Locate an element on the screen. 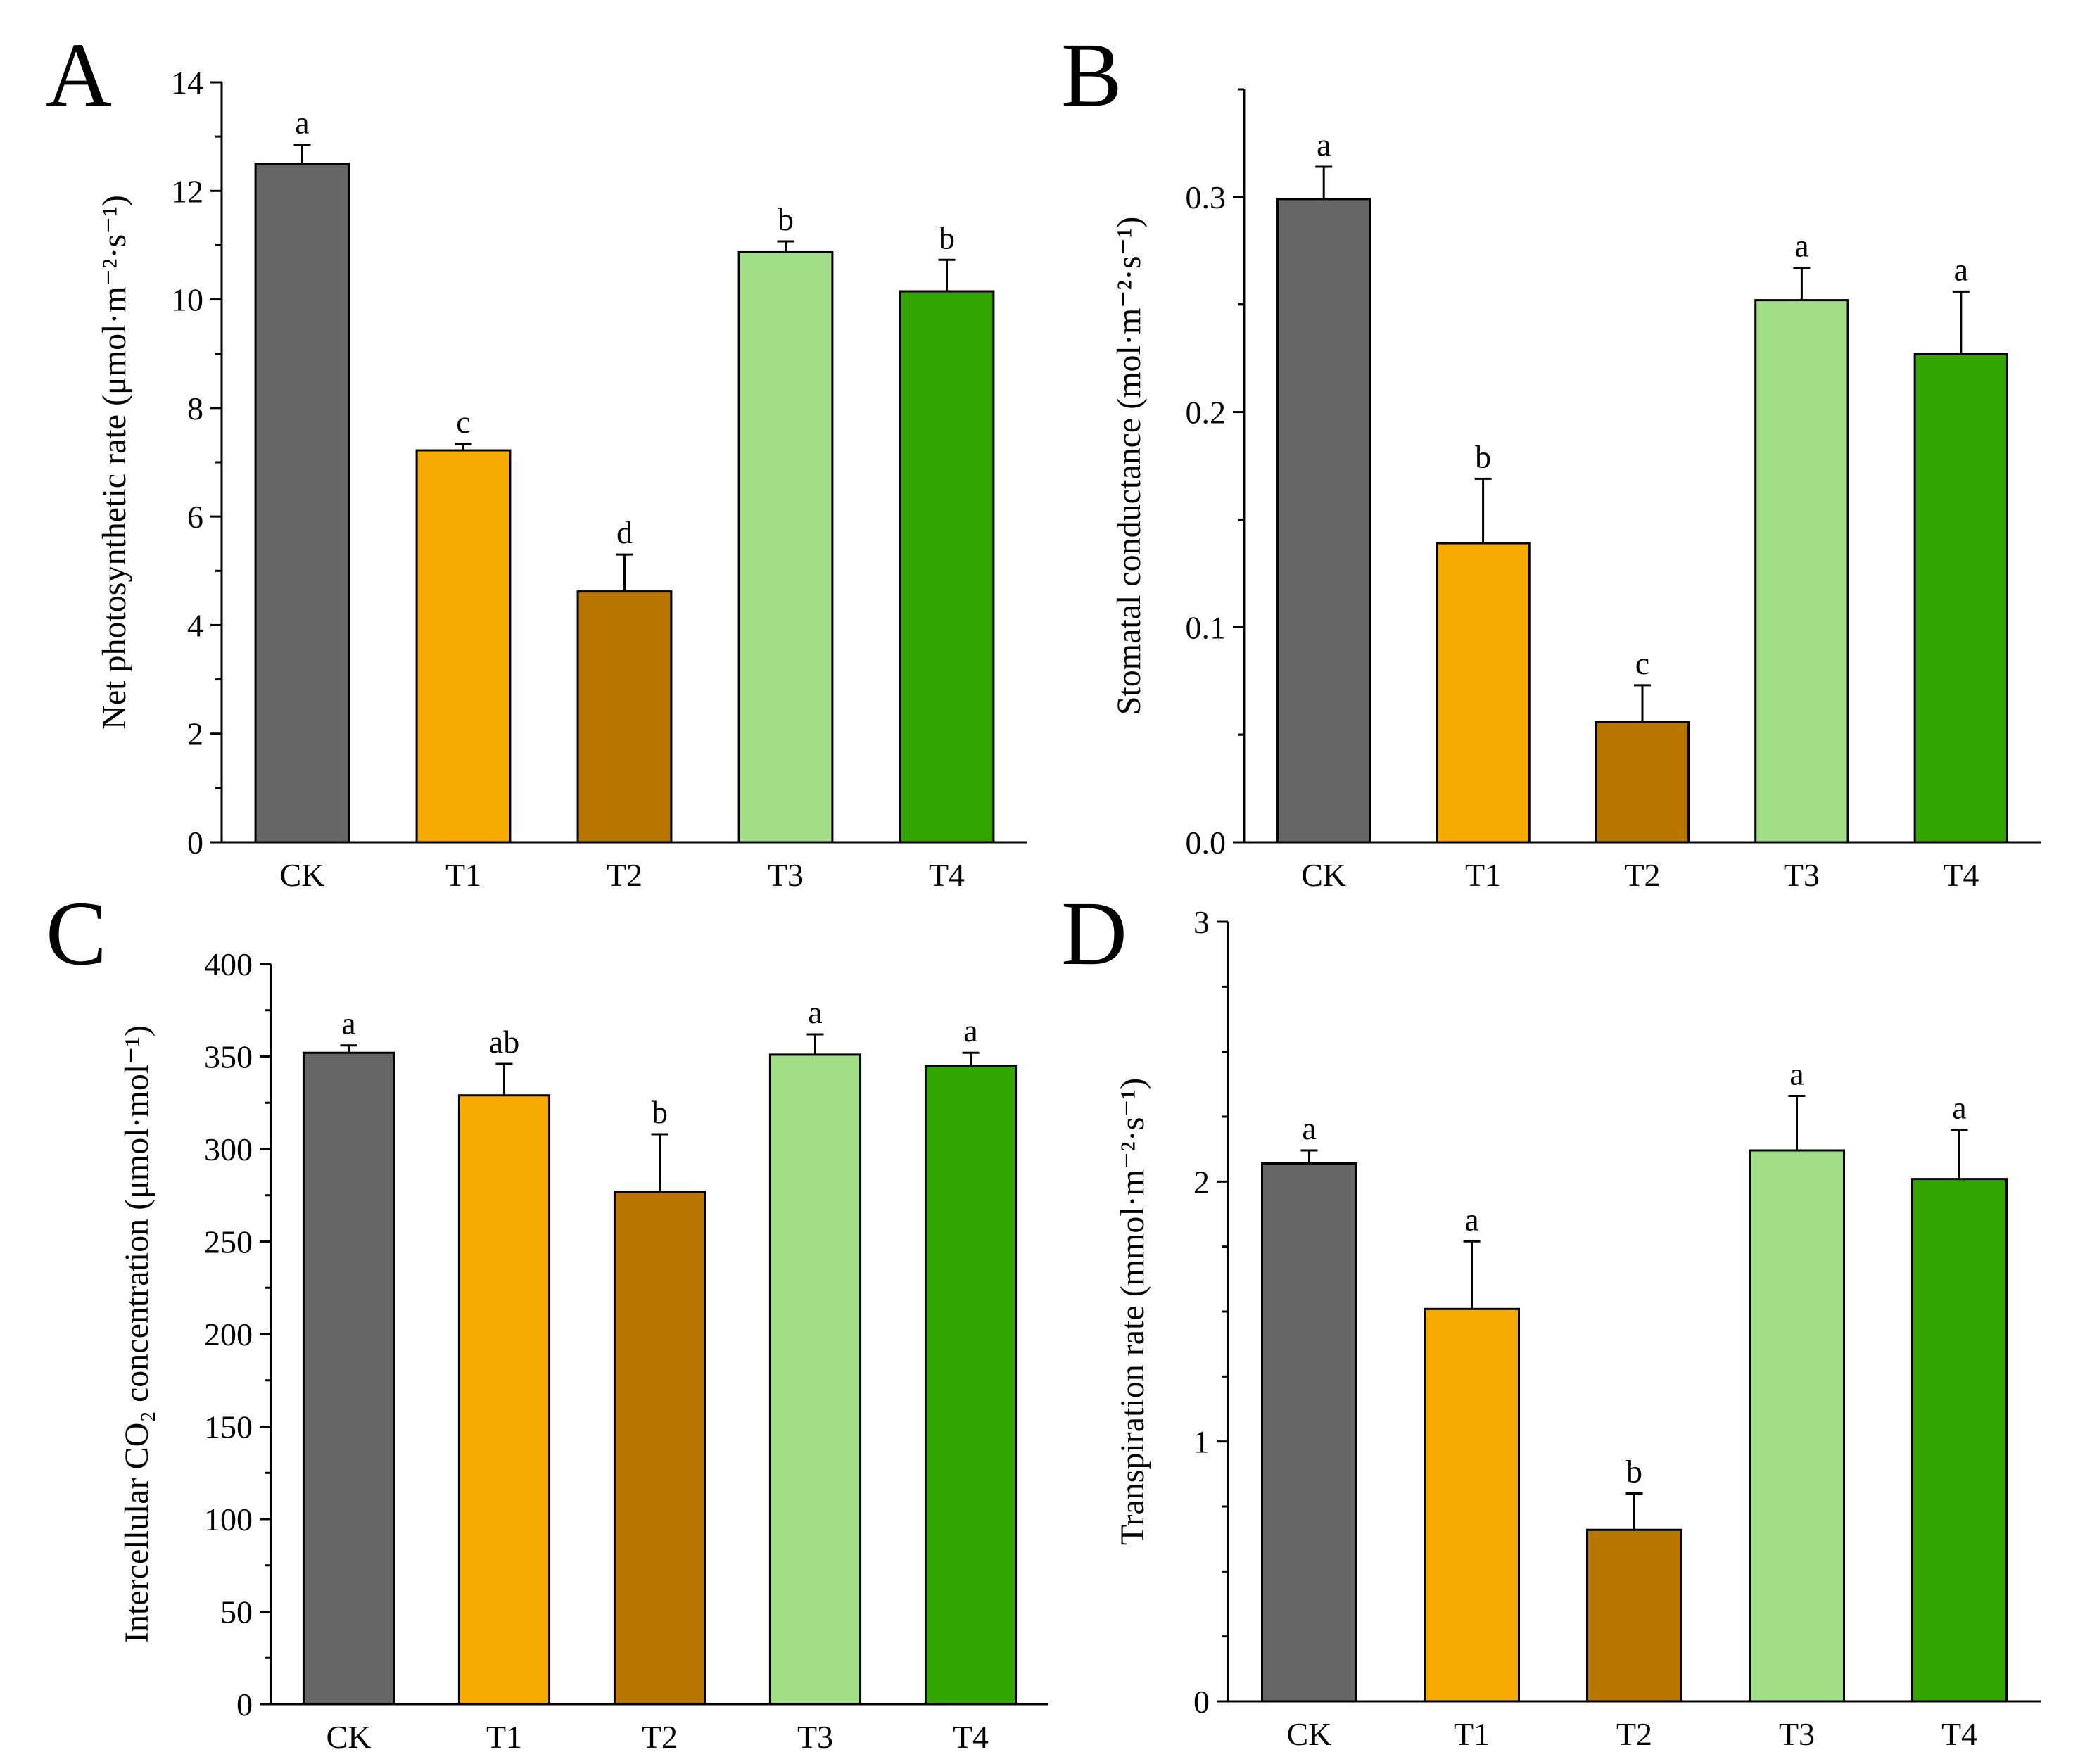 The image size is (2085, 1764). y-tick-label: 0.1 is located at coordinates (1206, 627).